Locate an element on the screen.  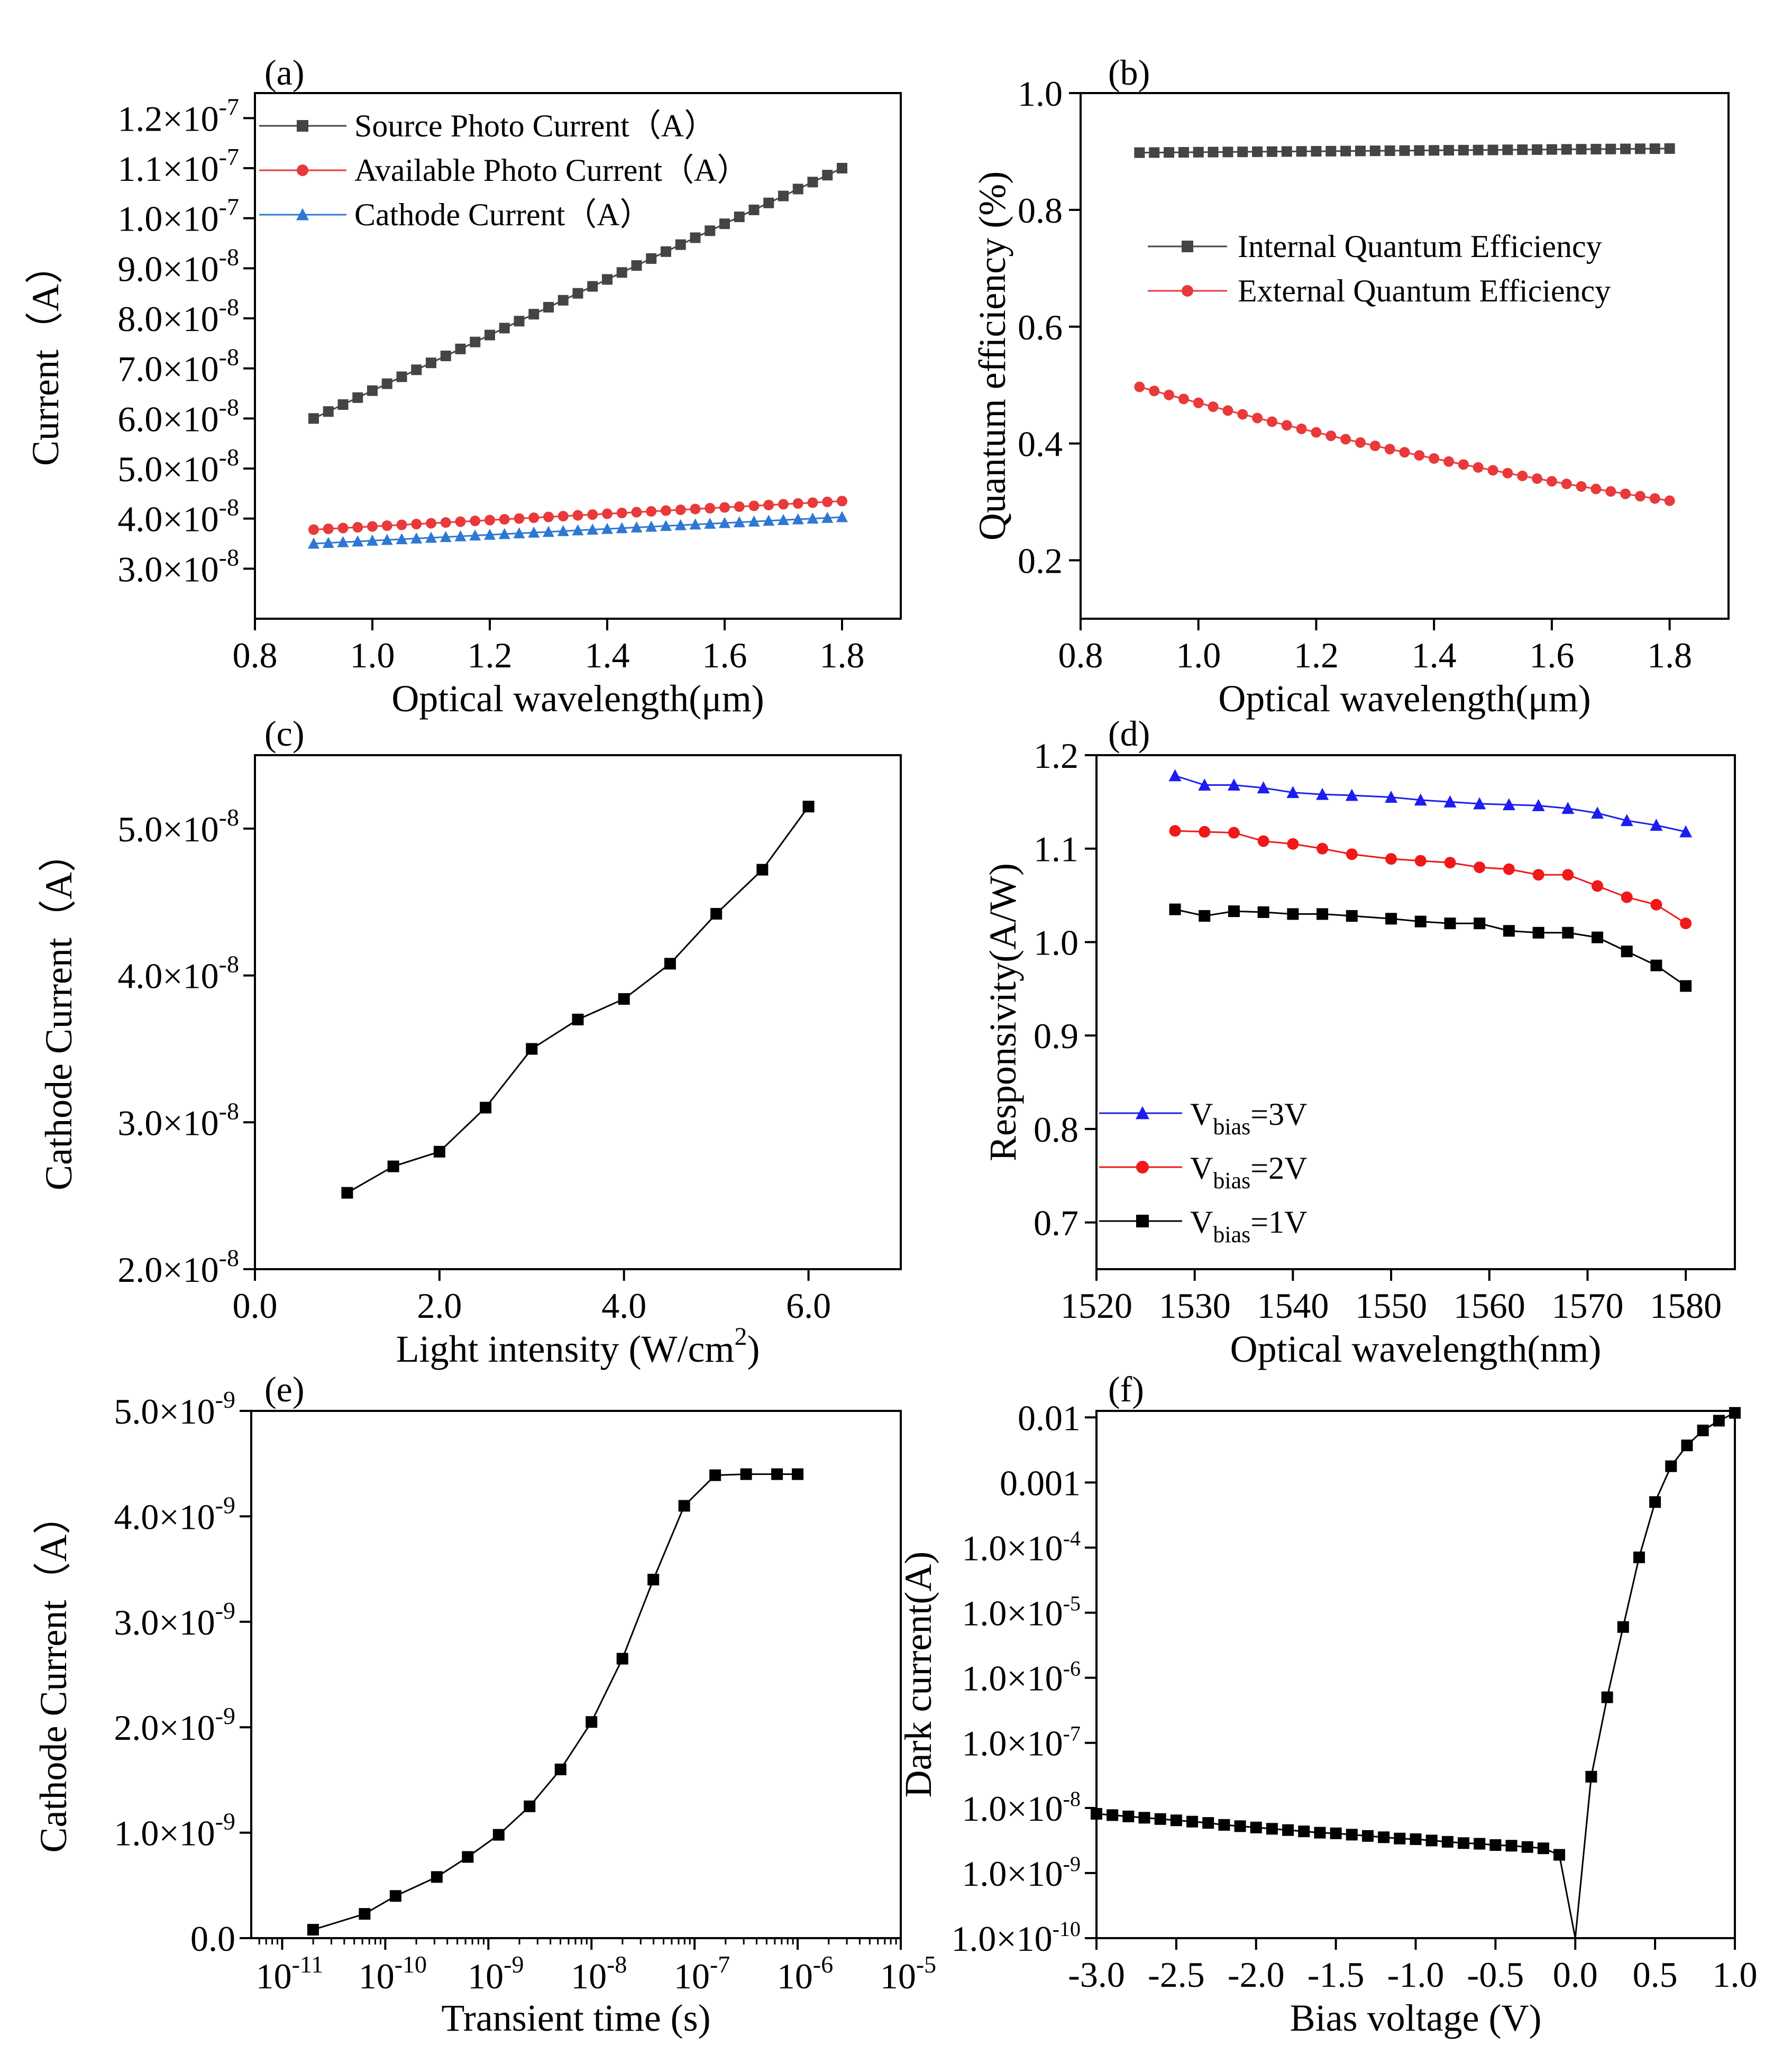
x-axis-label: Optical wavelength(μm) is located at coordinates (577, 698).